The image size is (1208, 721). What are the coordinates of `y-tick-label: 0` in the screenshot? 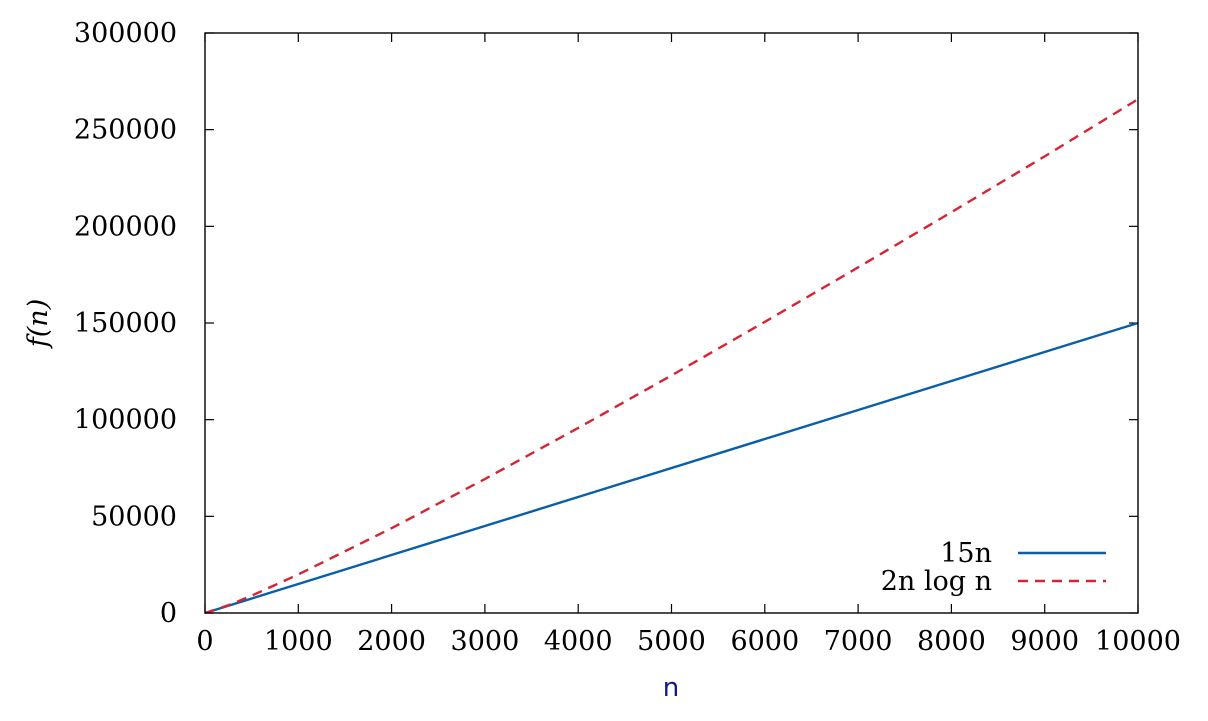 It's located at (168, 613).